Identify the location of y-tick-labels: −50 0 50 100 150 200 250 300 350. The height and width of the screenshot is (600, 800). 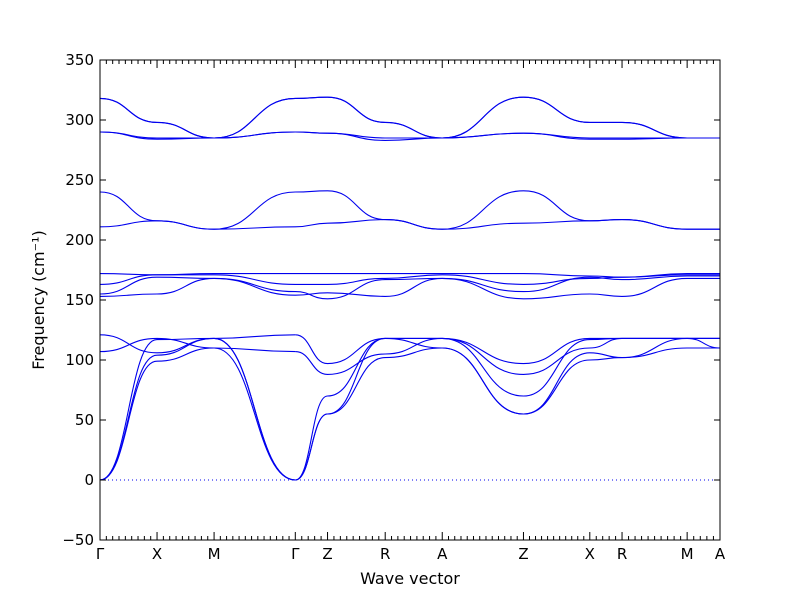
(78, 300).